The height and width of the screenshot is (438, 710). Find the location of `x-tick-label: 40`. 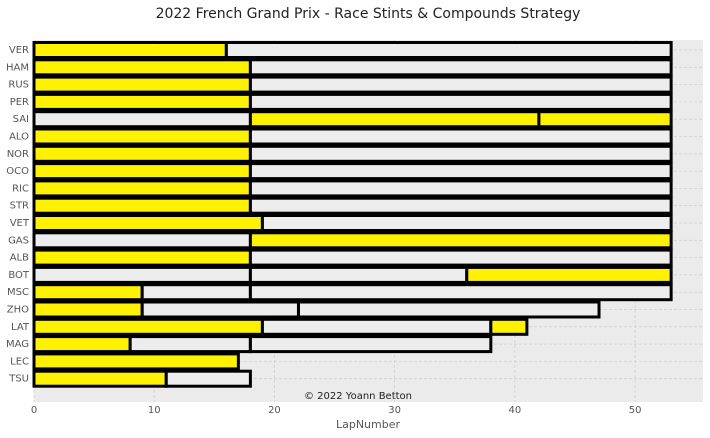

x-tick-label: 40 is located at coordinates (514, 410).